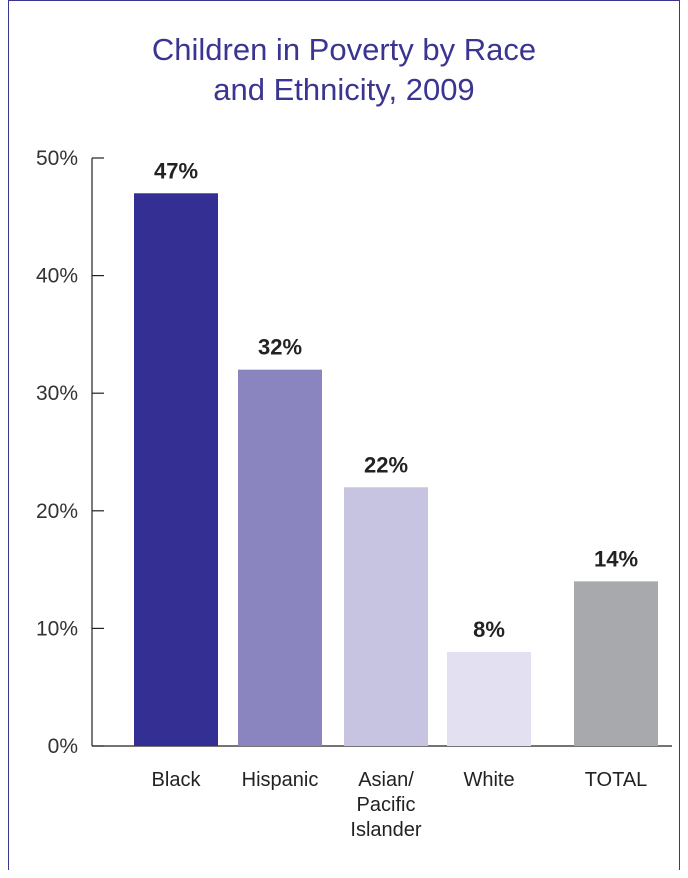 This screenshot has height=878, width=688. I want to click on category-label: Hispanic, so click(280, 780).